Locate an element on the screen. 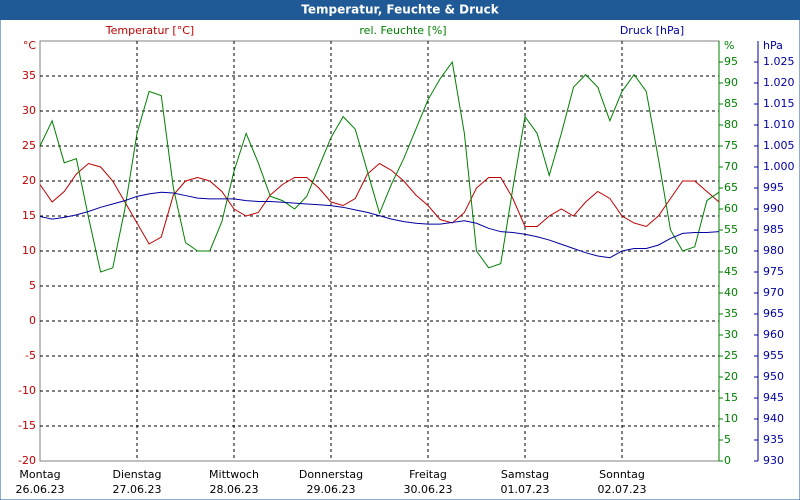 The height and width of the screenshot is (500, 800). y3-tick-label: 955 is located at coordinates (773, 355).